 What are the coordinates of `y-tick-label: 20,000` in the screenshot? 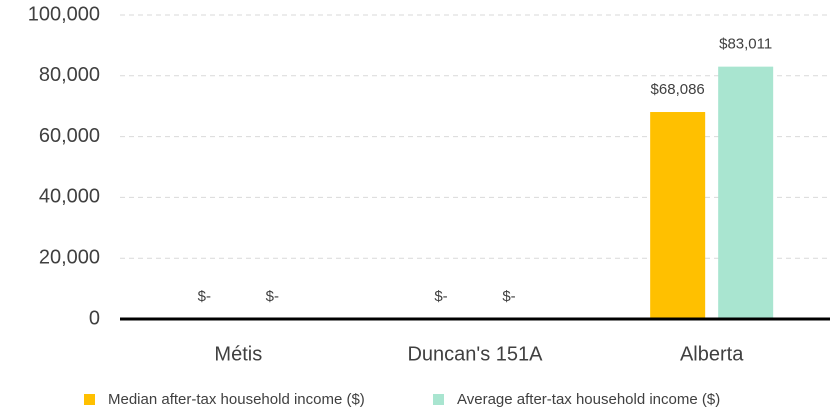 It's located at (69, 257).